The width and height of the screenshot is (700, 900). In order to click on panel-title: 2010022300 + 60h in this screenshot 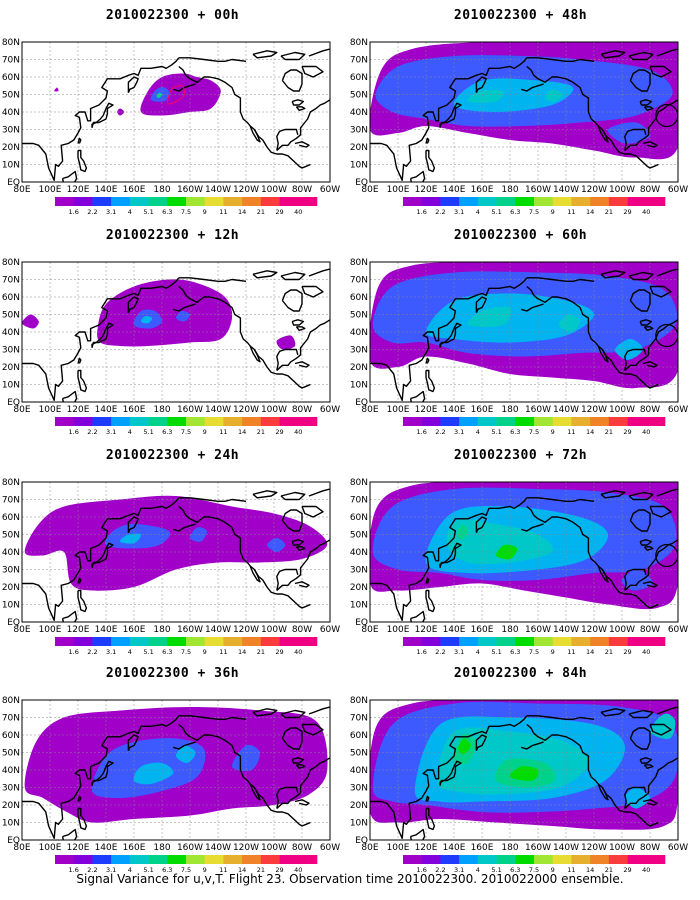, I will do `click(520, 235)`.